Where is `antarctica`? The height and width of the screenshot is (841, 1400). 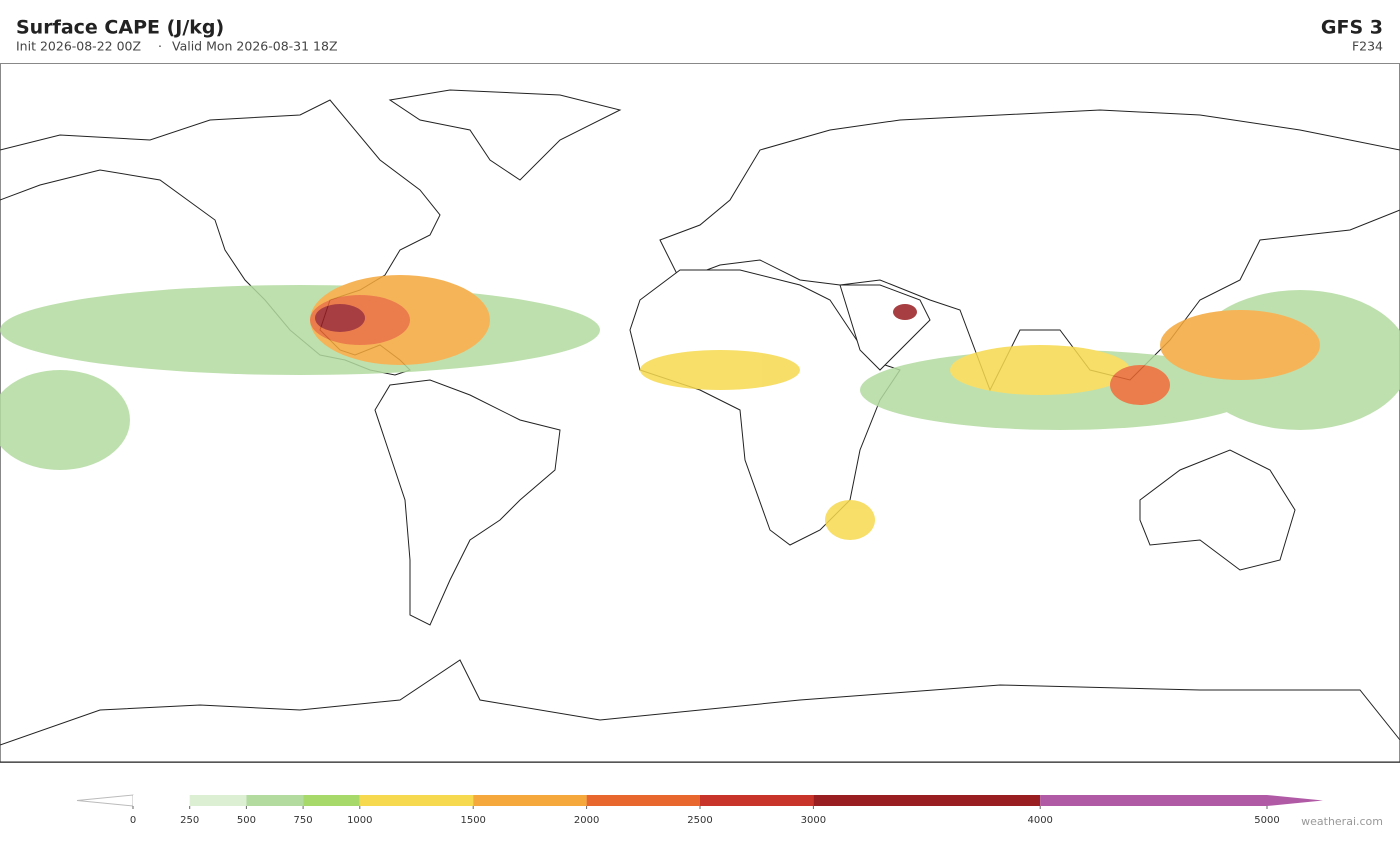 antarctica is located at coordinates (700, 711).